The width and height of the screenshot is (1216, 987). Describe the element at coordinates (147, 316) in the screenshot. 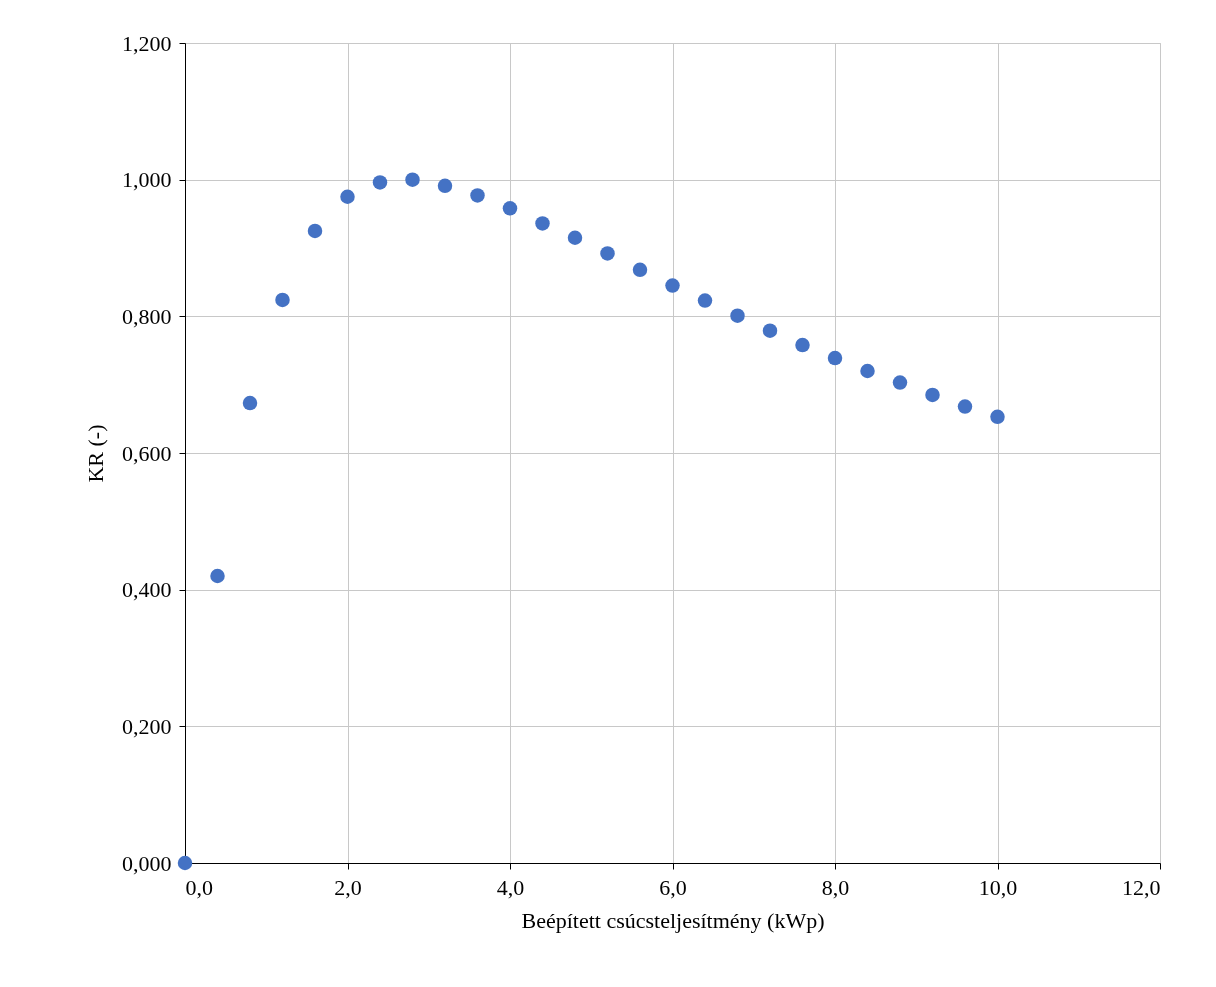

I see `y-tick-label: 0,800` at that location.